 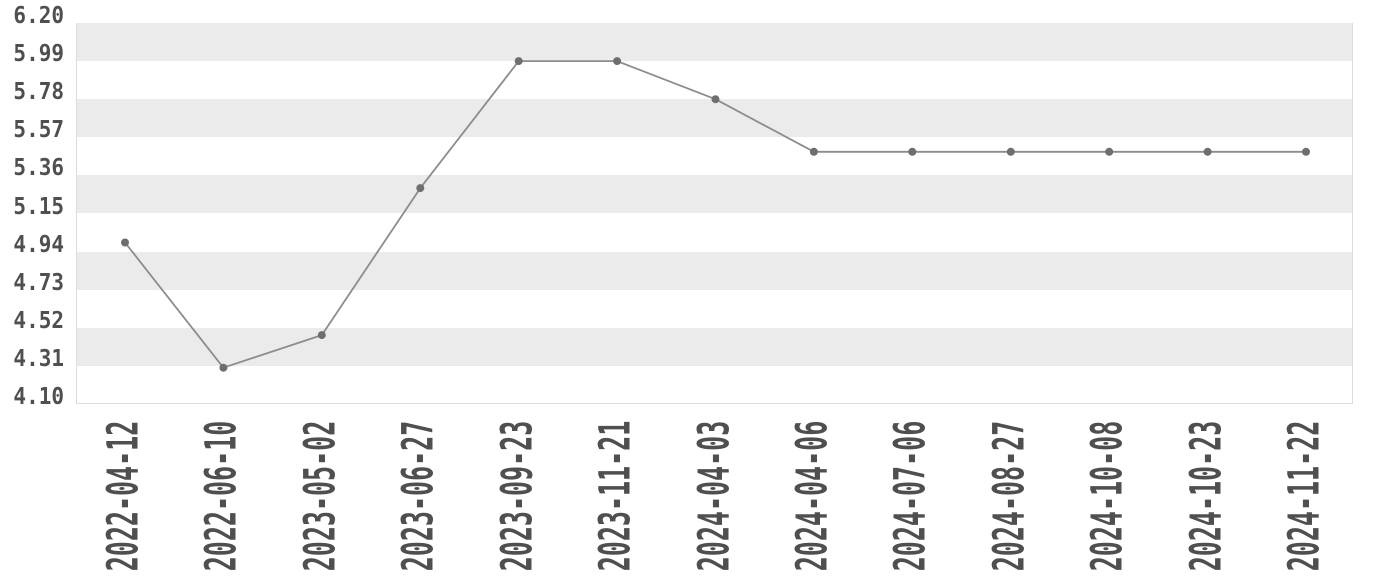 What do you see at coordinates (517, 496) in the screenshot?
I see `x-tick-label: 2023-09-23` at bounding box center [517, 496].